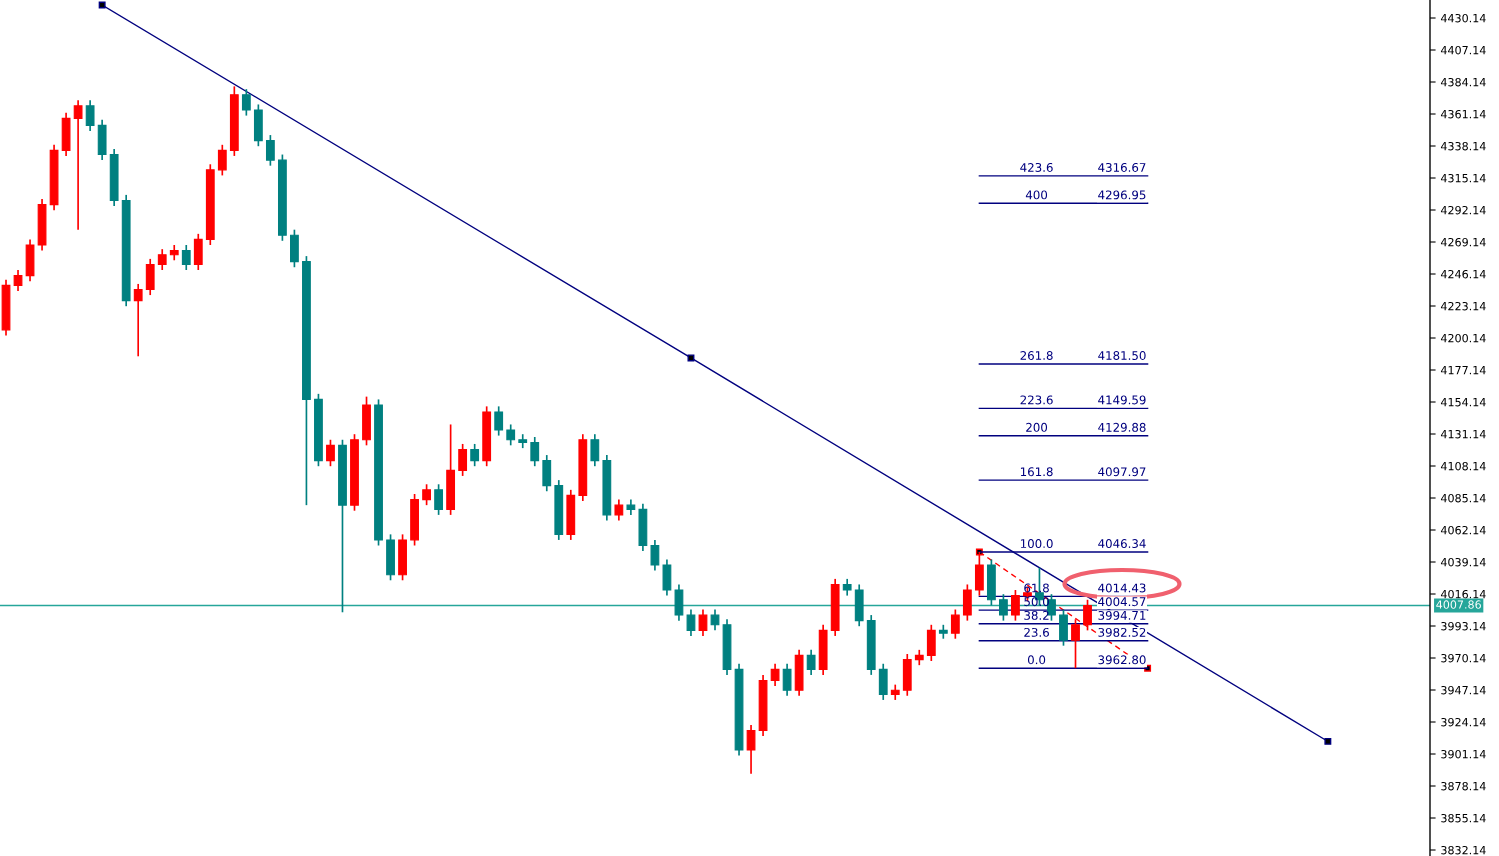 The height and width of the screenshot is (856, 1499). Describe the element at coordinates (1463, 370) in the screenshot. I see `y-tick-label: 4177.14` at that location.